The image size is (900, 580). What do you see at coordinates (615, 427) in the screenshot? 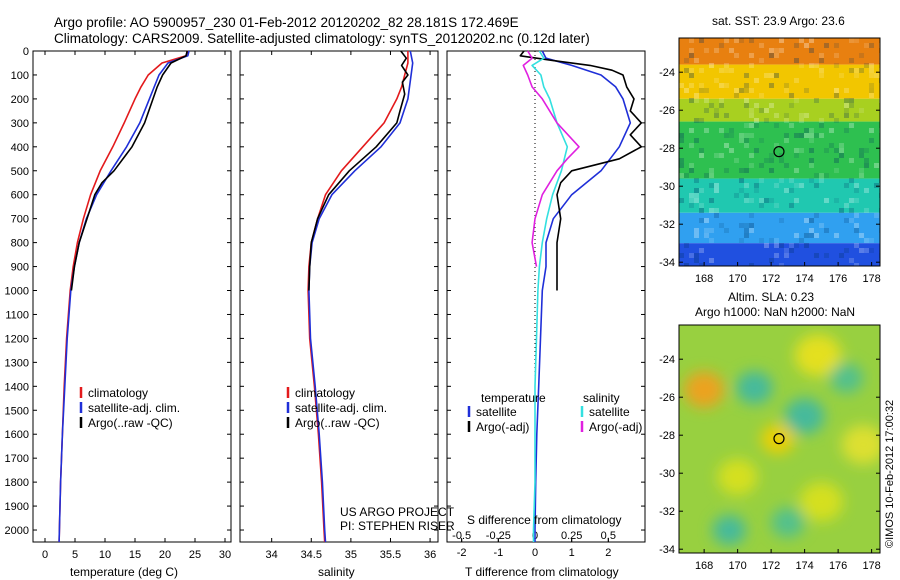
I see `legend-entry: Argo(-adj)` at bounding box center [615, 427].